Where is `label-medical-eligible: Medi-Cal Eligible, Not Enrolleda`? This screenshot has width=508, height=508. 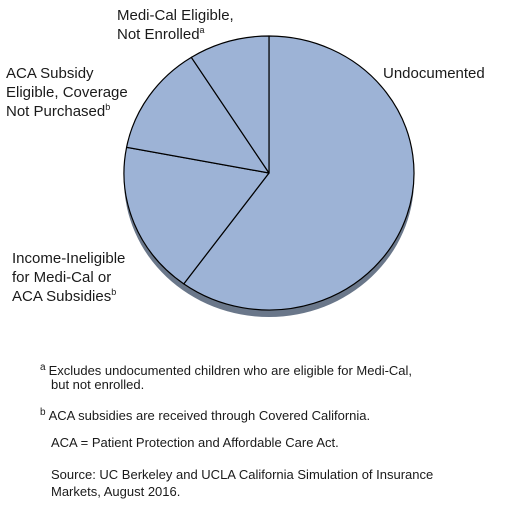 label-medical-eligible: Medi-Cal Eligible, Not Enrolleda is located at coordinates (175, 25).